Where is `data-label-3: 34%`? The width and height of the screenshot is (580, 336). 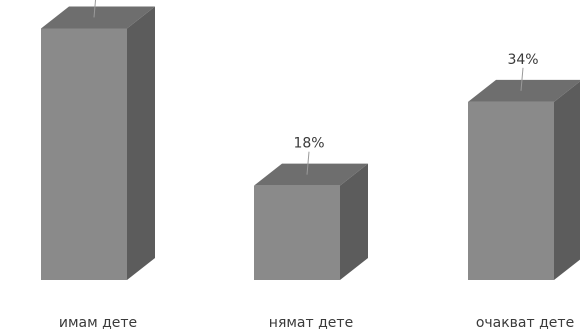 data-label-3: 34% is located at coordinates (522, 60).